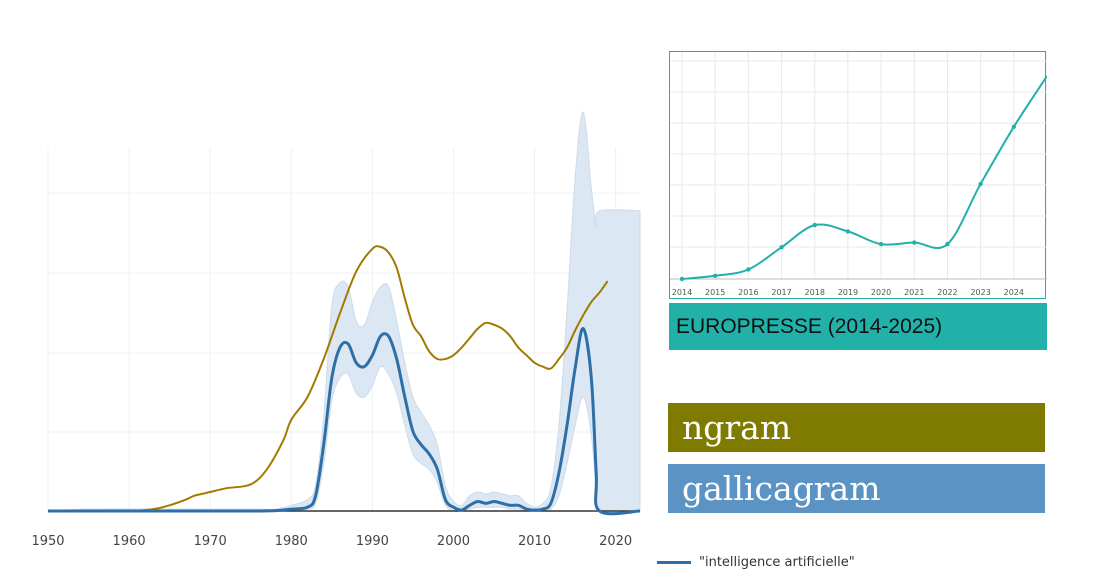  What do you see at coordinates (748, 292) in the screenshot?
I see `inset-x-tick-2016: 2016` at bounding box center [748, 292].